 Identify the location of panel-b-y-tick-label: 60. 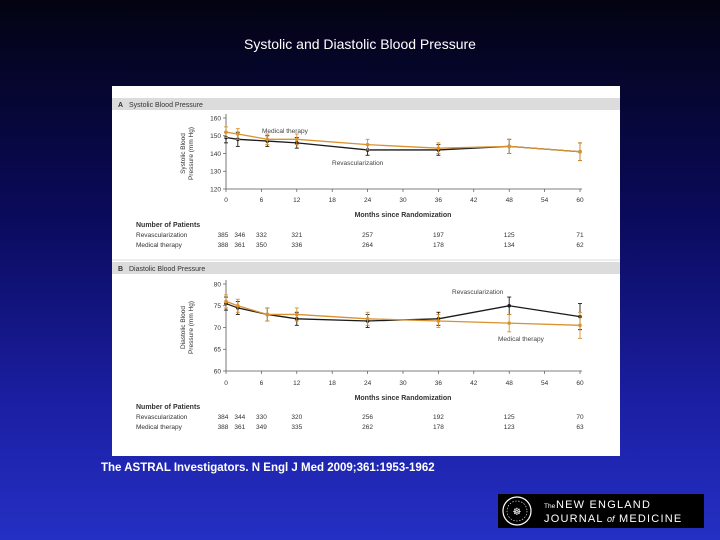
(218, 371).